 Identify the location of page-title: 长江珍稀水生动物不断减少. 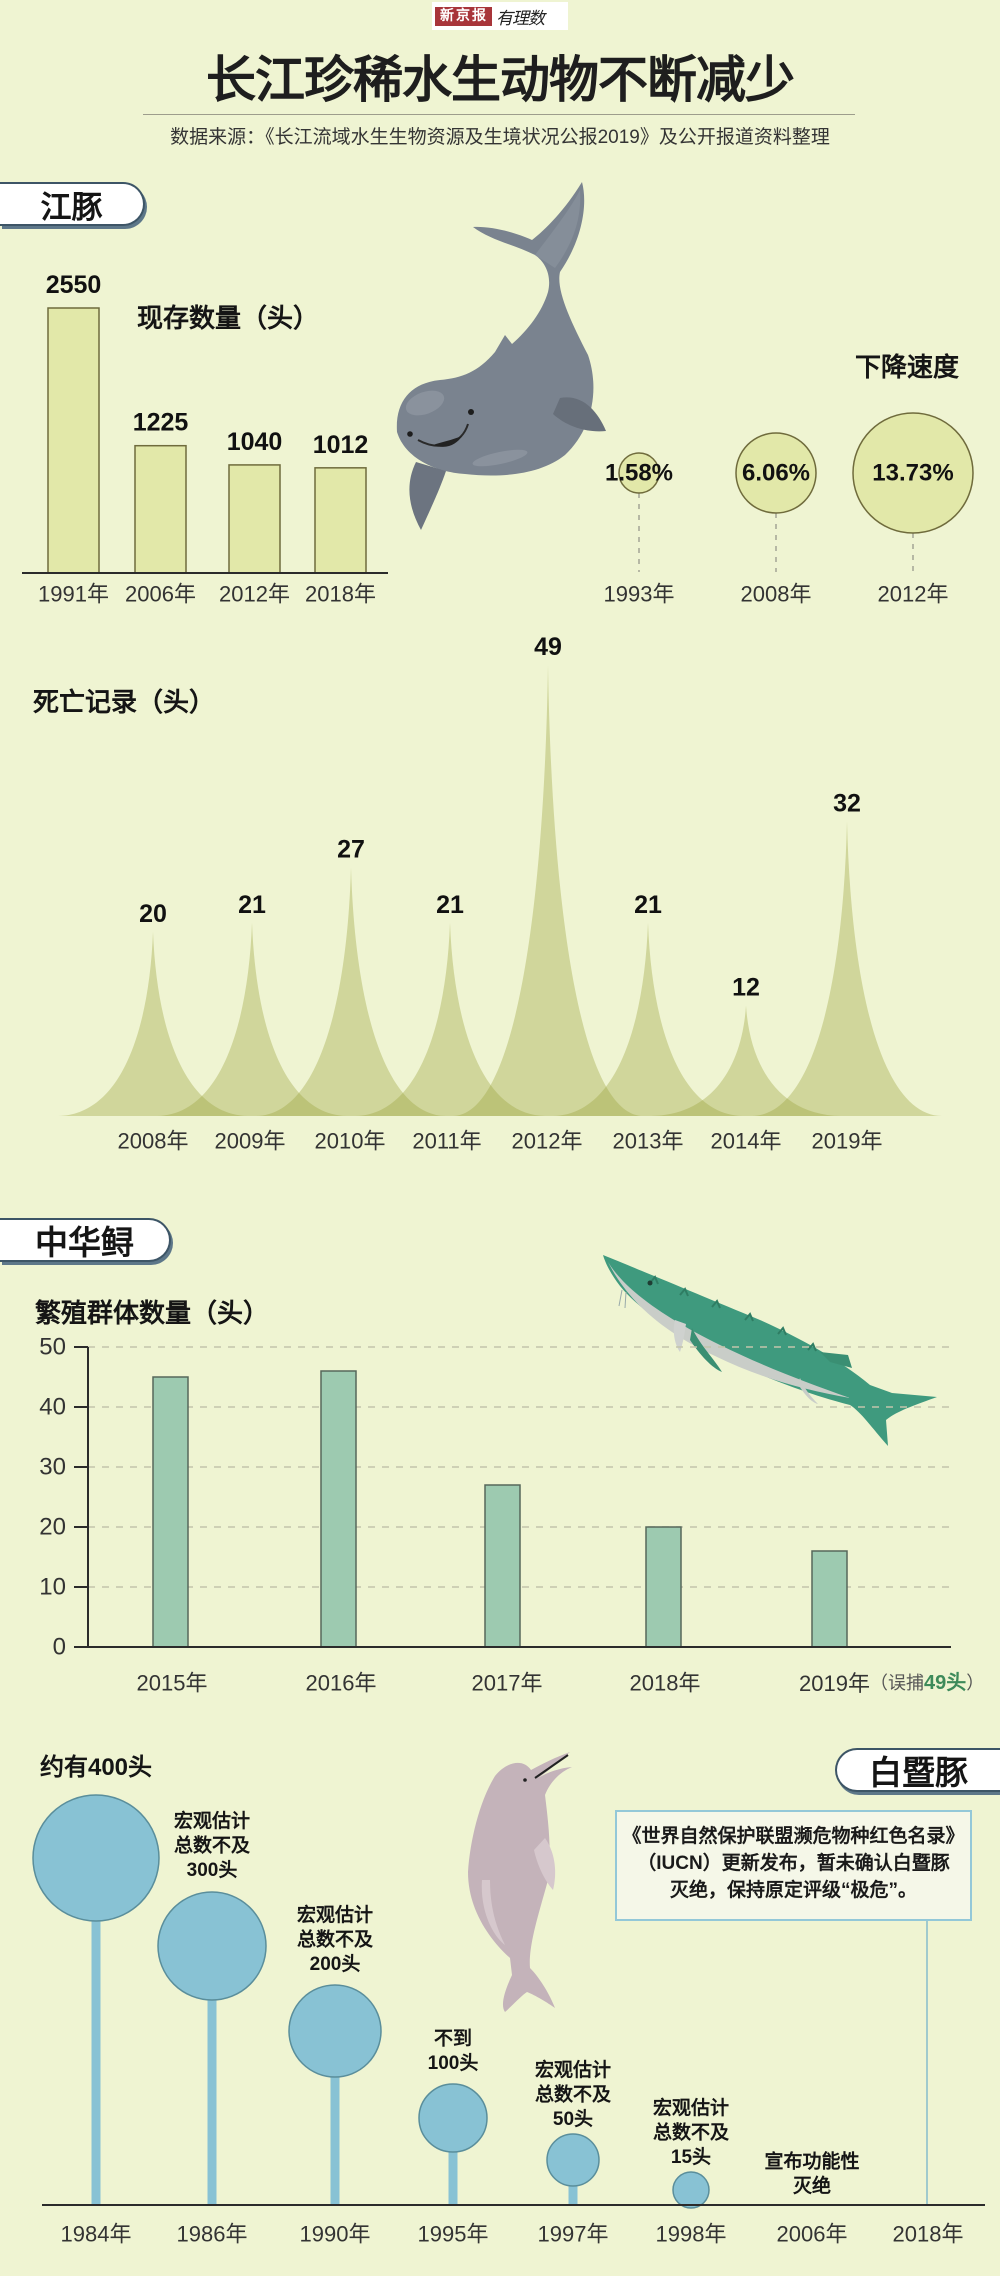
(500, 80).